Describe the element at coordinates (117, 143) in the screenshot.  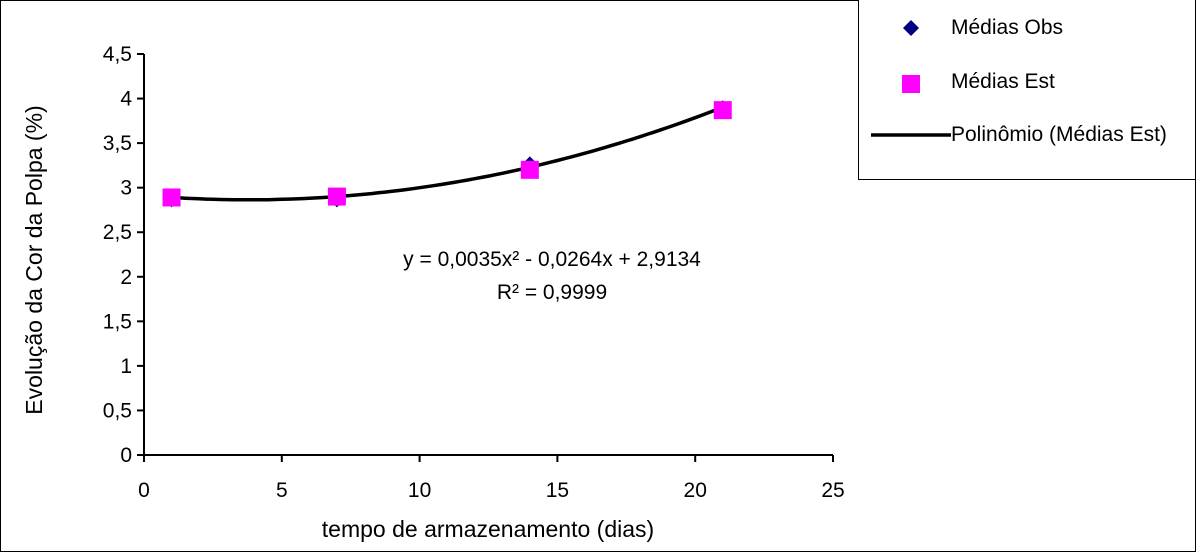
I see `y-tick-label: 3,5` at that location.